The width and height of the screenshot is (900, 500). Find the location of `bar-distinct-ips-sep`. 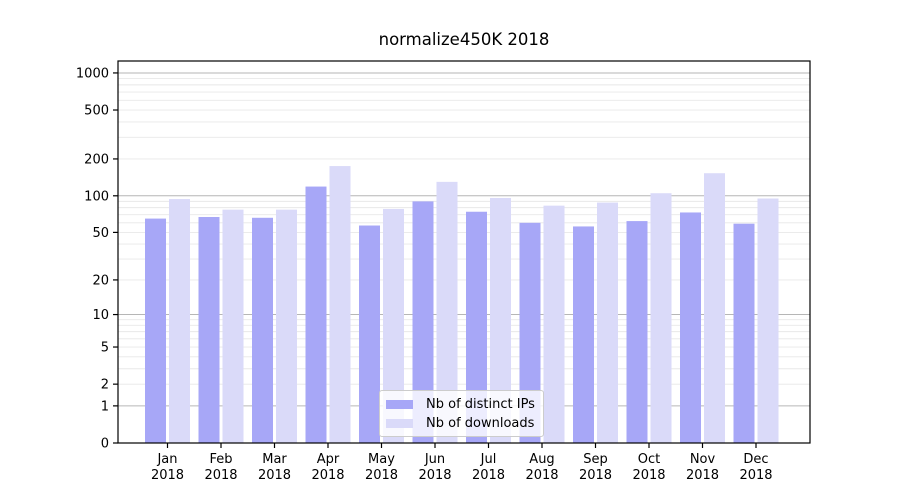

bar-distinct-ips-sep is located at coordinates (583, 334).